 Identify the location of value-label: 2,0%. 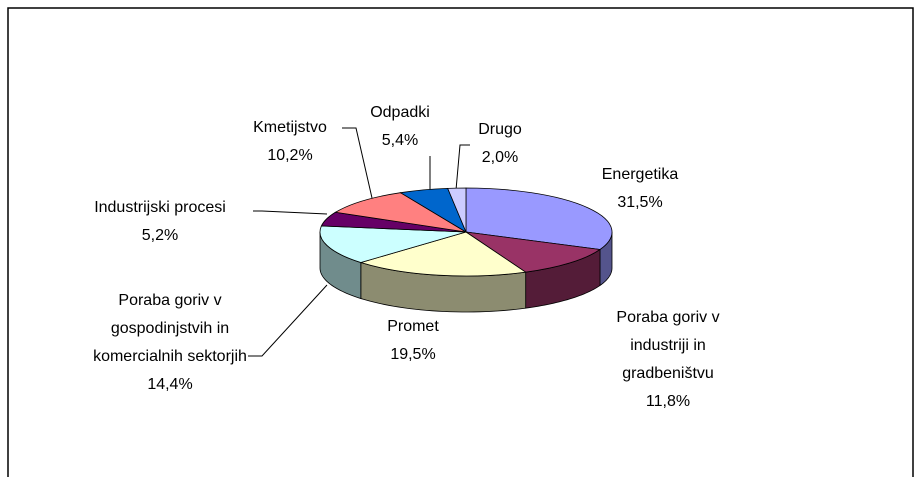
(500, 157).